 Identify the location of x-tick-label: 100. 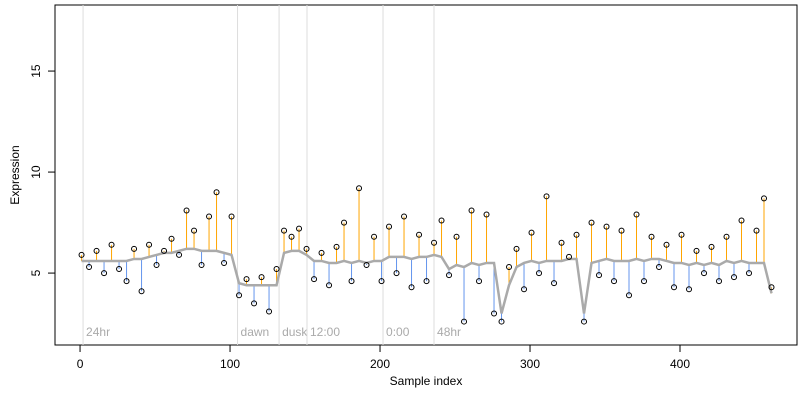
(230, 364).